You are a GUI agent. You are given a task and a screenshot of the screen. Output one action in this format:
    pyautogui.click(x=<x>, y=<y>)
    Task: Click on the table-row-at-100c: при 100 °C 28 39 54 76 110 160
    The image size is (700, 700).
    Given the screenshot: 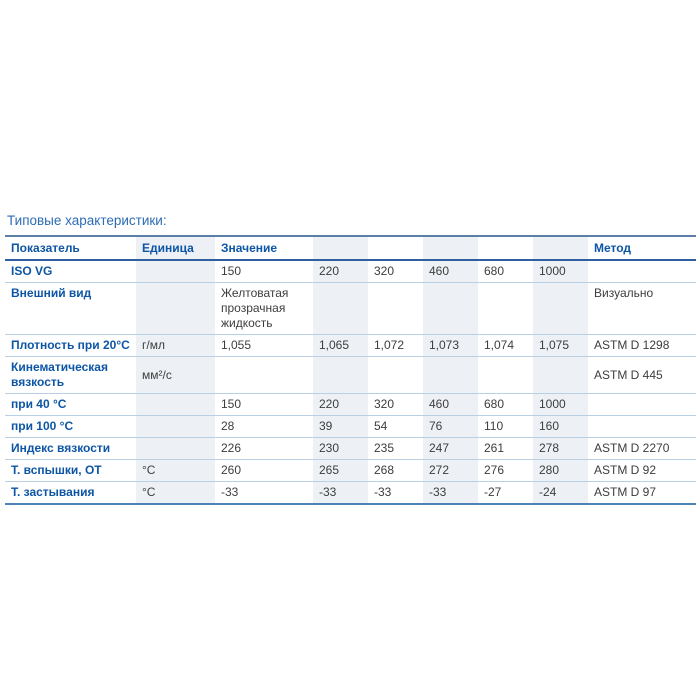 What is the action you would take?
    pyautogui.click(x=350, y=426)
    